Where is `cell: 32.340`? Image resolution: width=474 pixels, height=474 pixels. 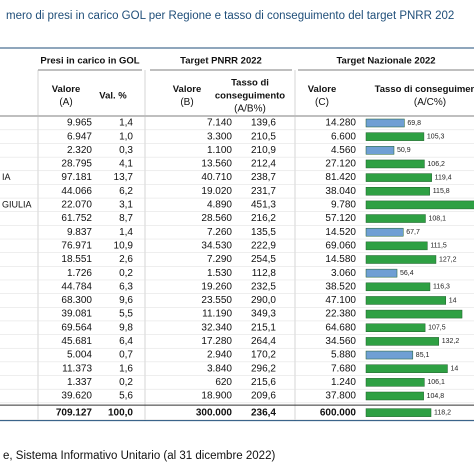 cell: 32.340 is located at coordinates (216, 327).